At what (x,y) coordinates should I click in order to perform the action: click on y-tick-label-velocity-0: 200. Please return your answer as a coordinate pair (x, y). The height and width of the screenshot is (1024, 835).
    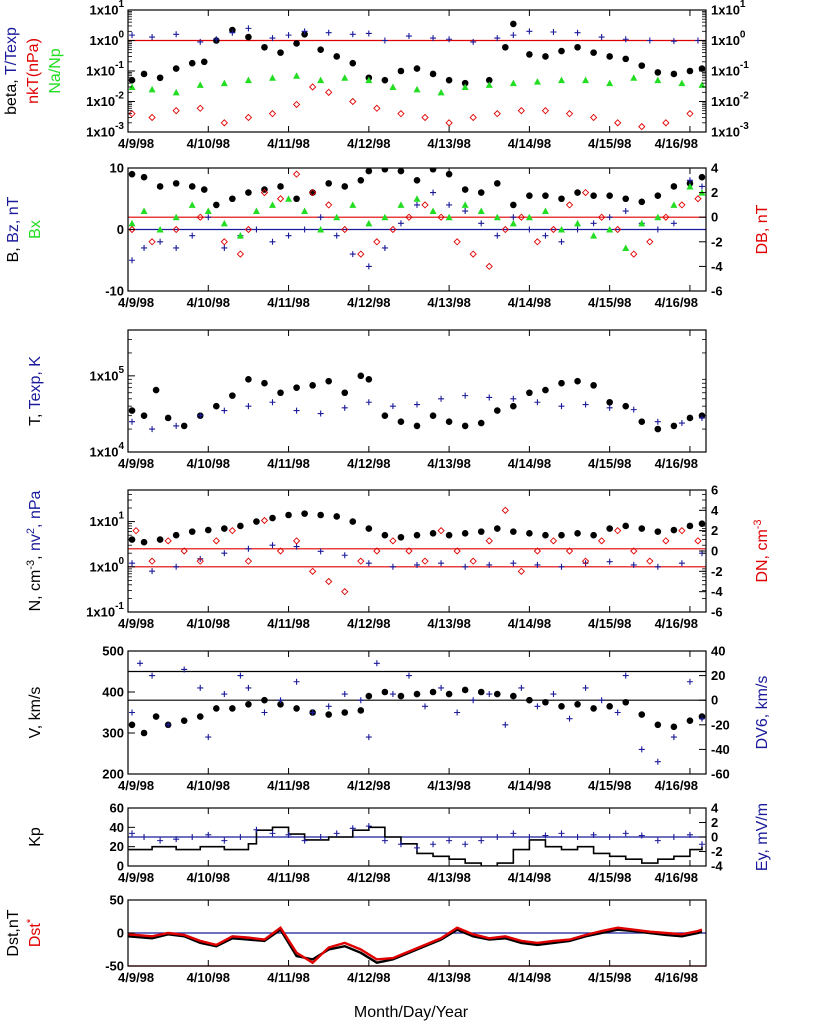
    Looking at the image, I should click on (113, 774).